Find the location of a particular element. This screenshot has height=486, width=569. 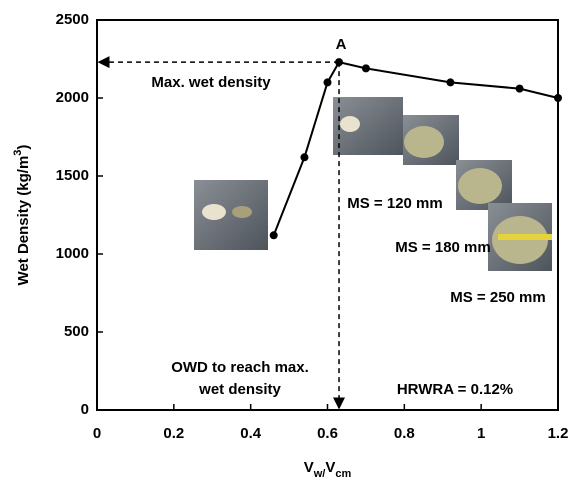

y-axis-label-part: ) is located at coordinates (23, 147).